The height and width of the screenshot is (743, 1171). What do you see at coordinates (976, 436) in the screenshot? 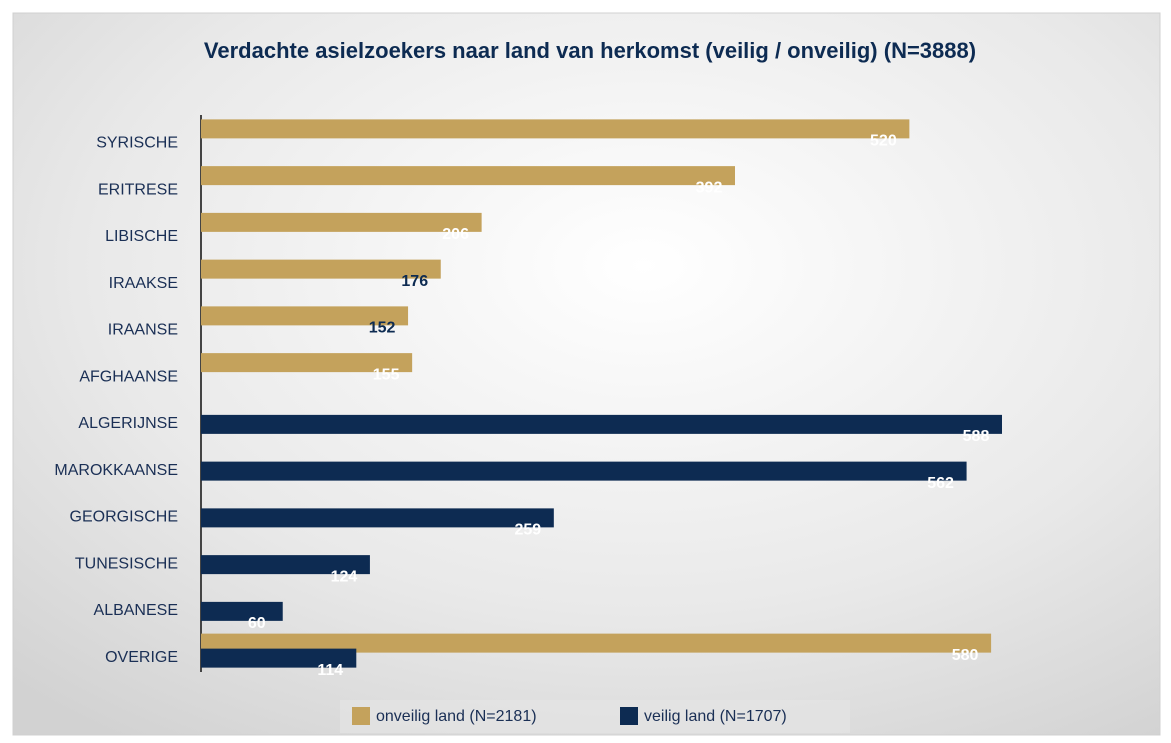
I see `value-label: 588` at bounding box center [976, 436].